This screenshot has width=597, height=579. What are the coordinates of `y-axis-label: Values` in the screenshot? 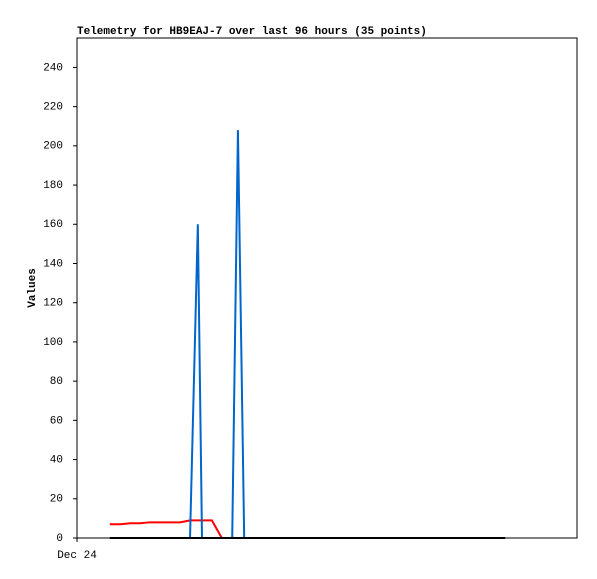 It's located at (33, 288).